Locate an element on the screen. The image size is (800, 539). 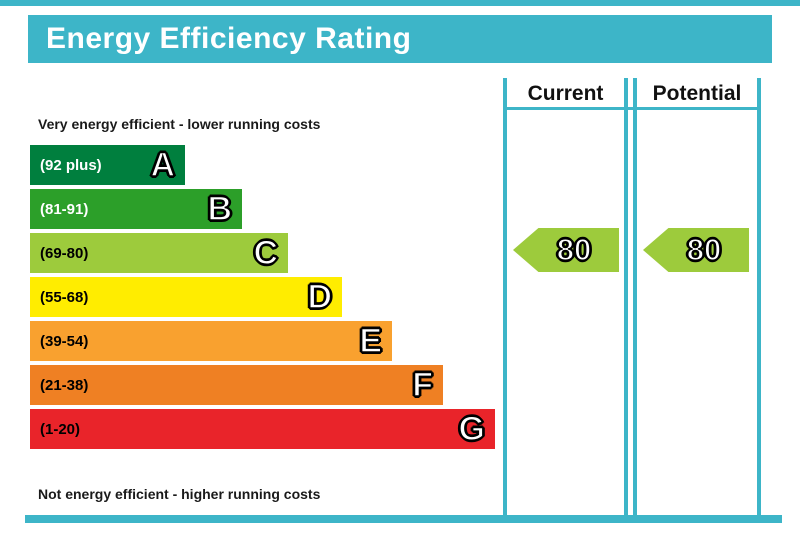
band-a-range-label: (92 plus) is located at coordinates (71, 165).